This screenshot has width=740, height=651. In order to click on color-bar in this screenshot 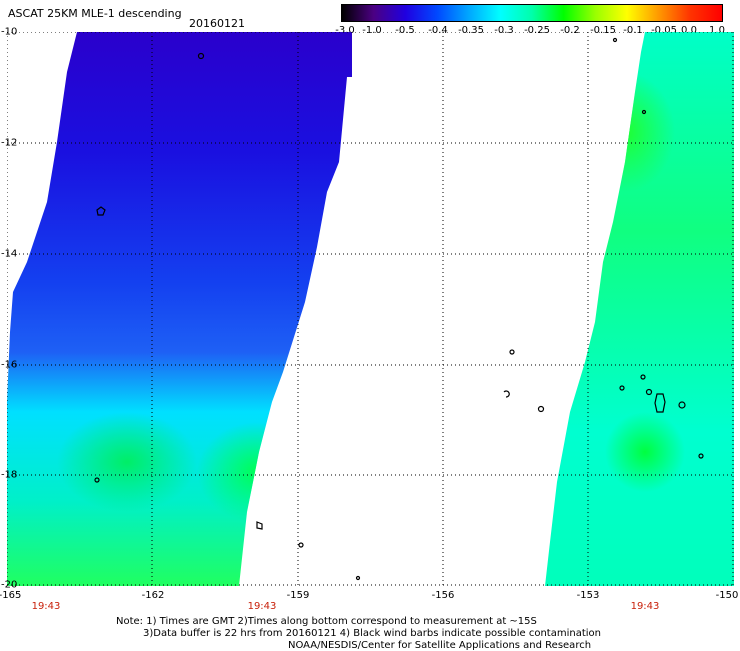, I will do `click(532, 13)`.